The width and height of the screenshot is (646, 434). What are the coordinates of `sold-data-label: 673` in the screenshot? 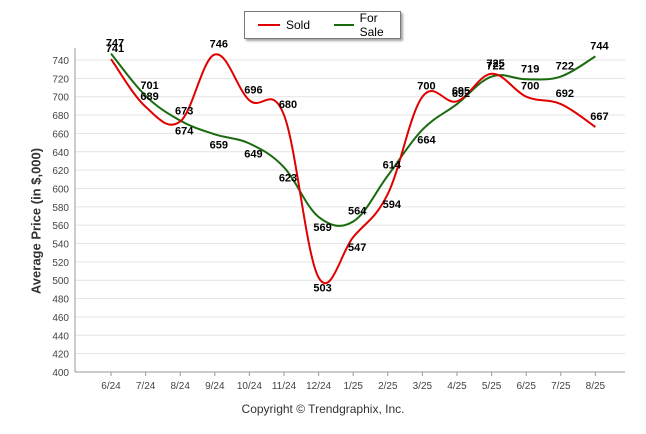 It's located at (184, 111).